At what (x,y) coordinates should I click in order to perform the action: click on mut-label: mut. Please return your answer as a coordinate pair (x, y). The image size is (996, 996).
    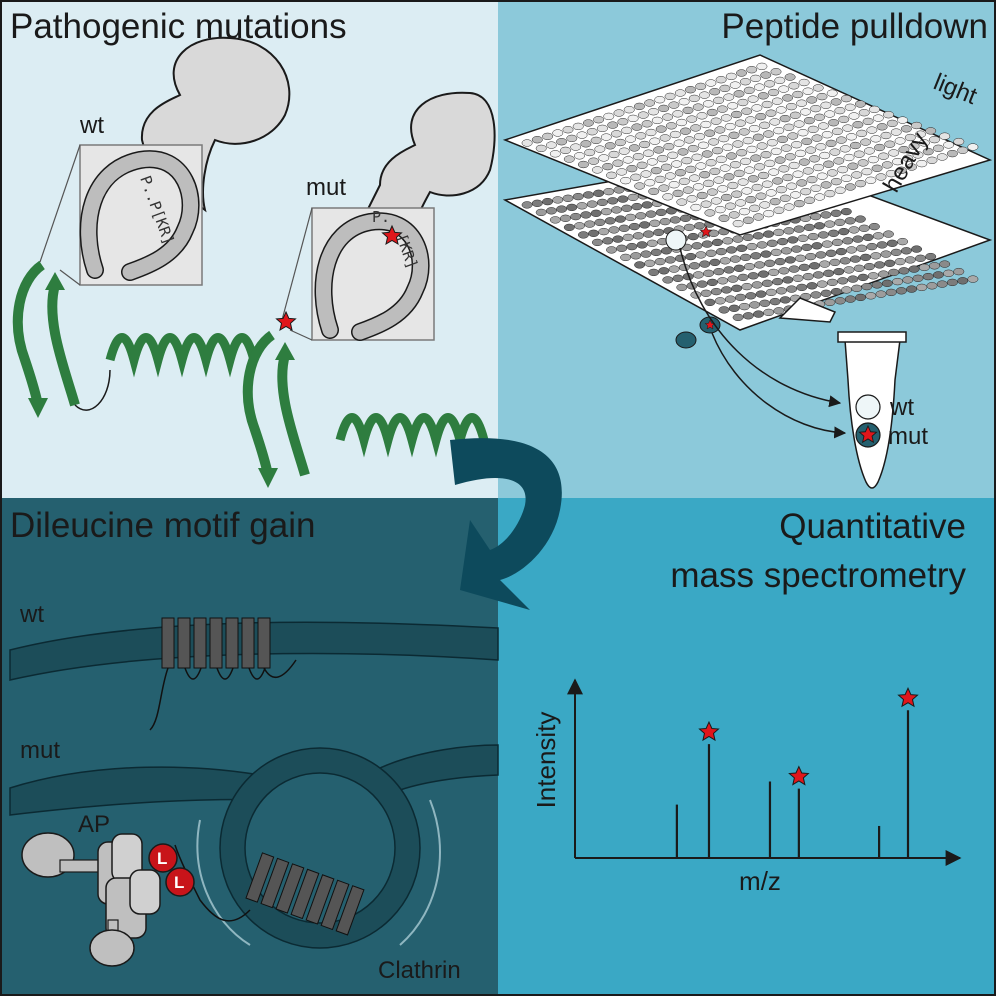
    Looking at the image, I should click on (326, 187).